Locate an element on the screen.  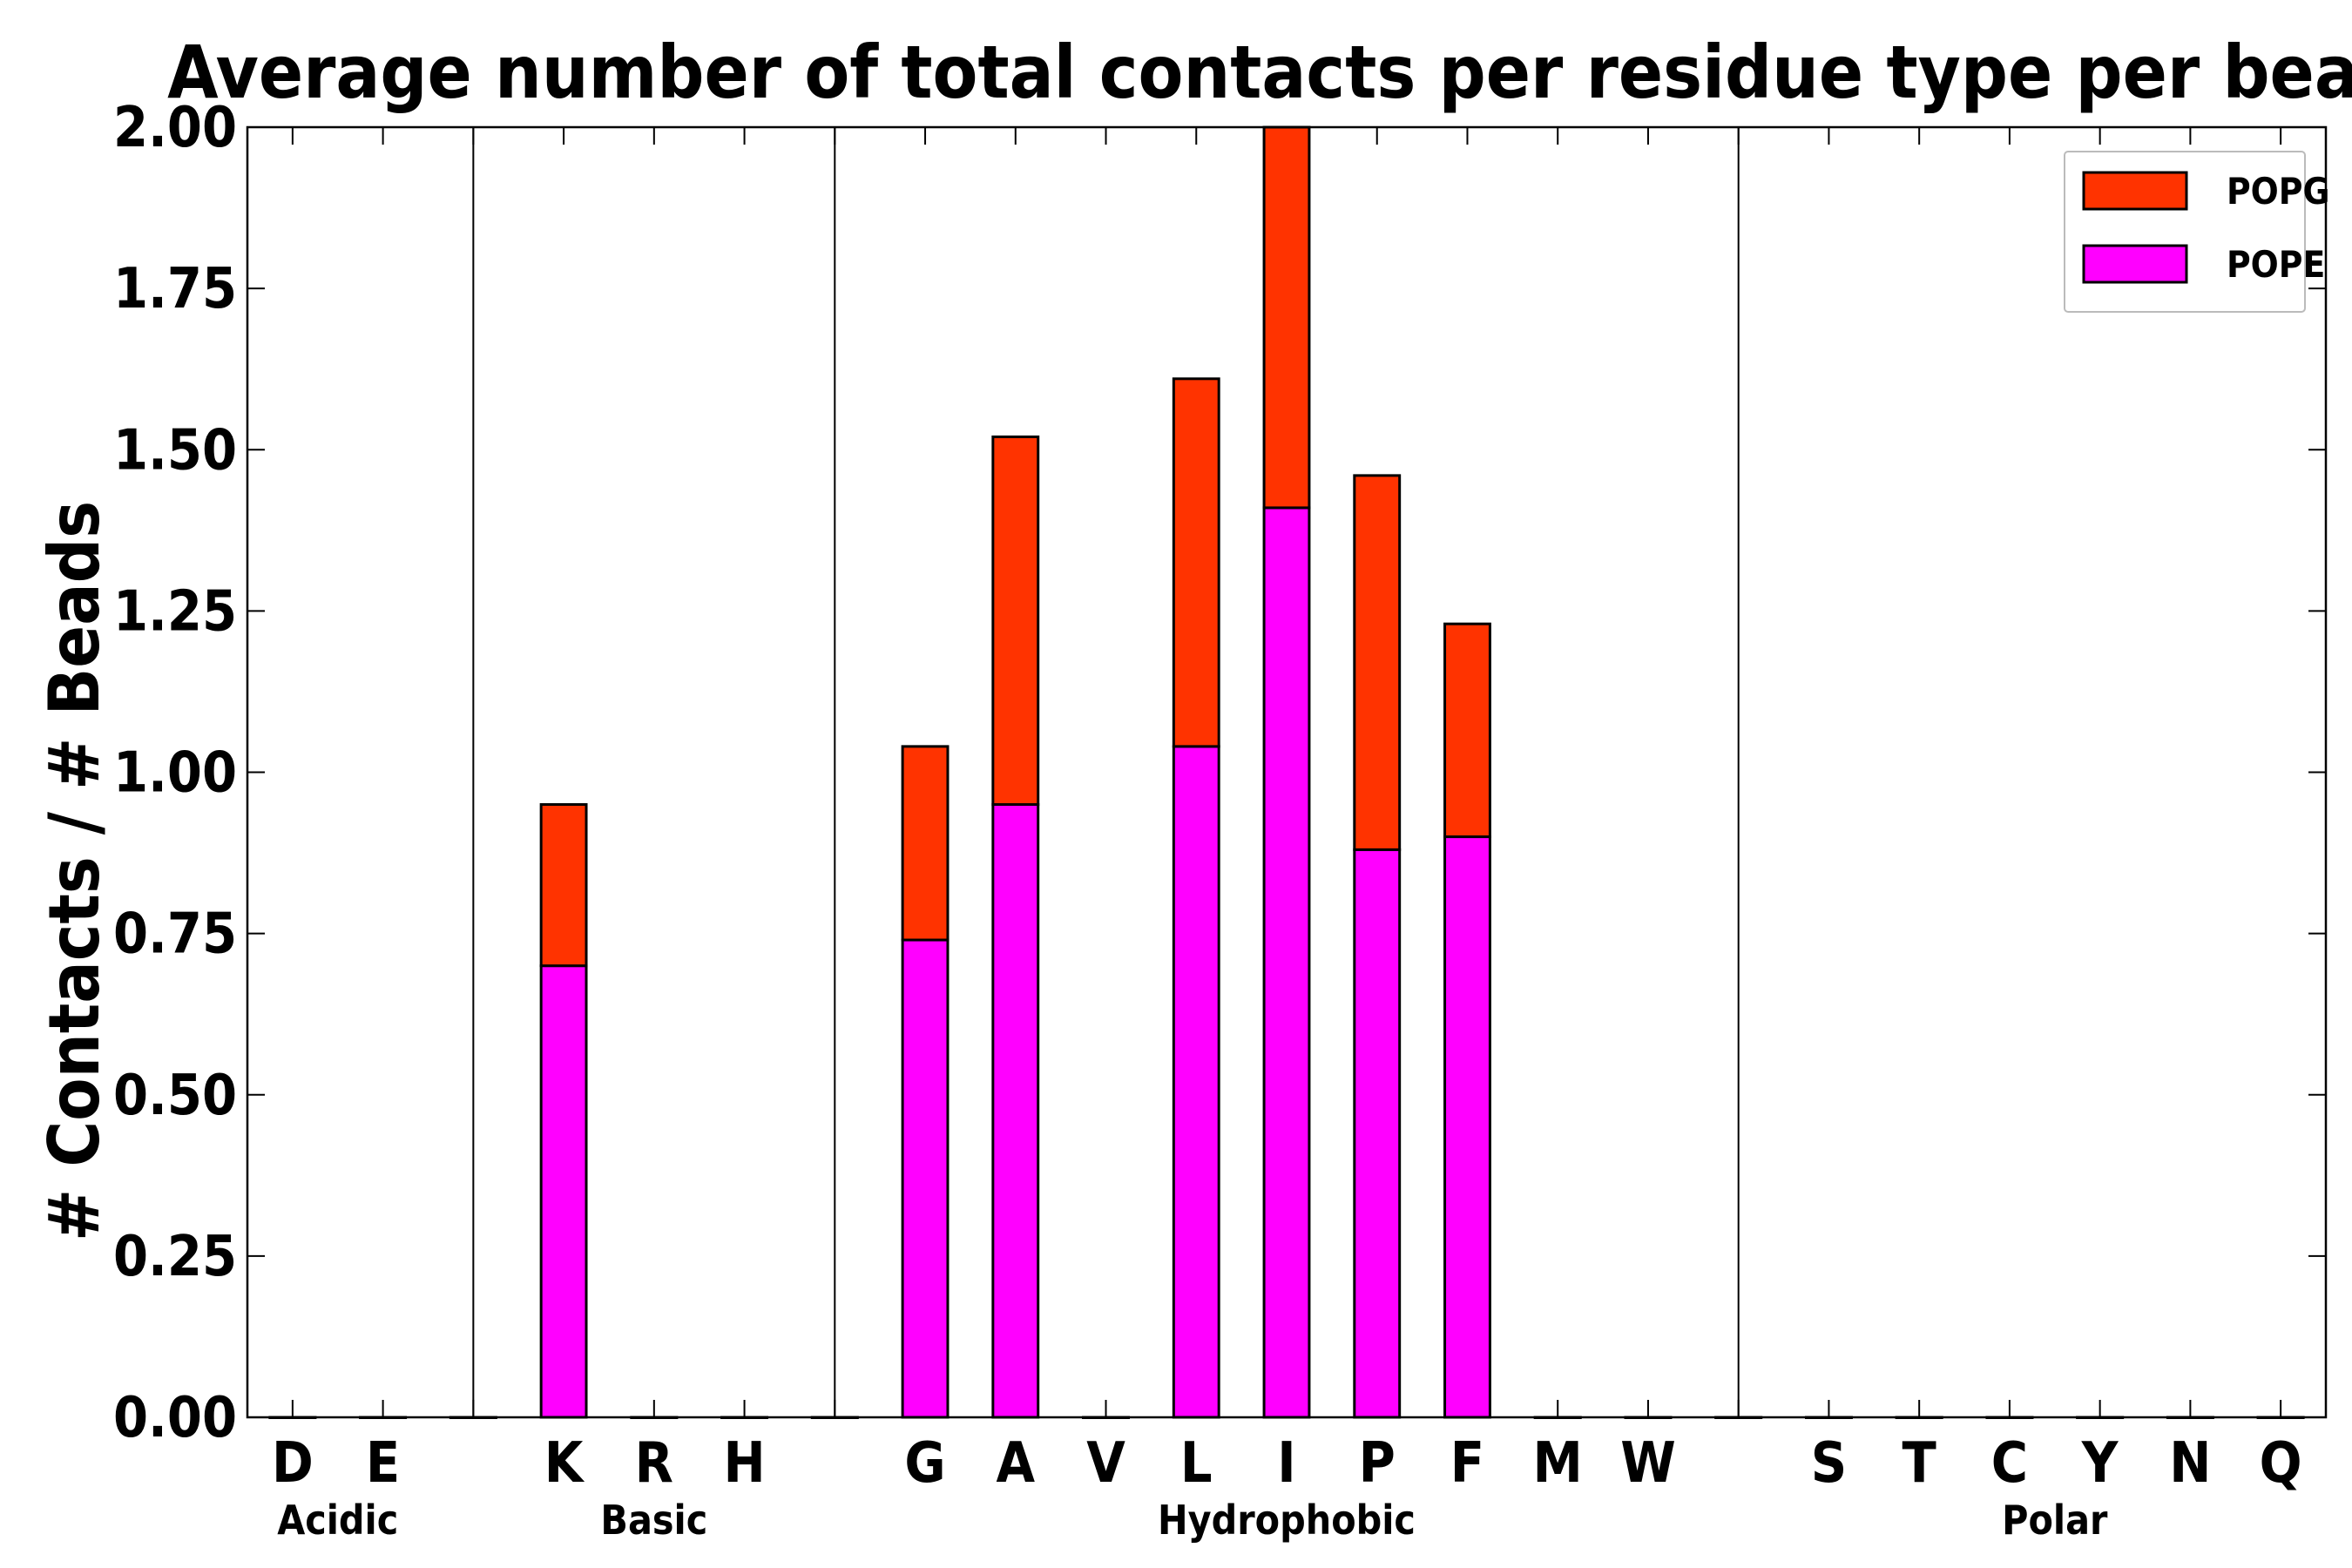
x-tick-label-k: K is located at coordinates (564, 1463).